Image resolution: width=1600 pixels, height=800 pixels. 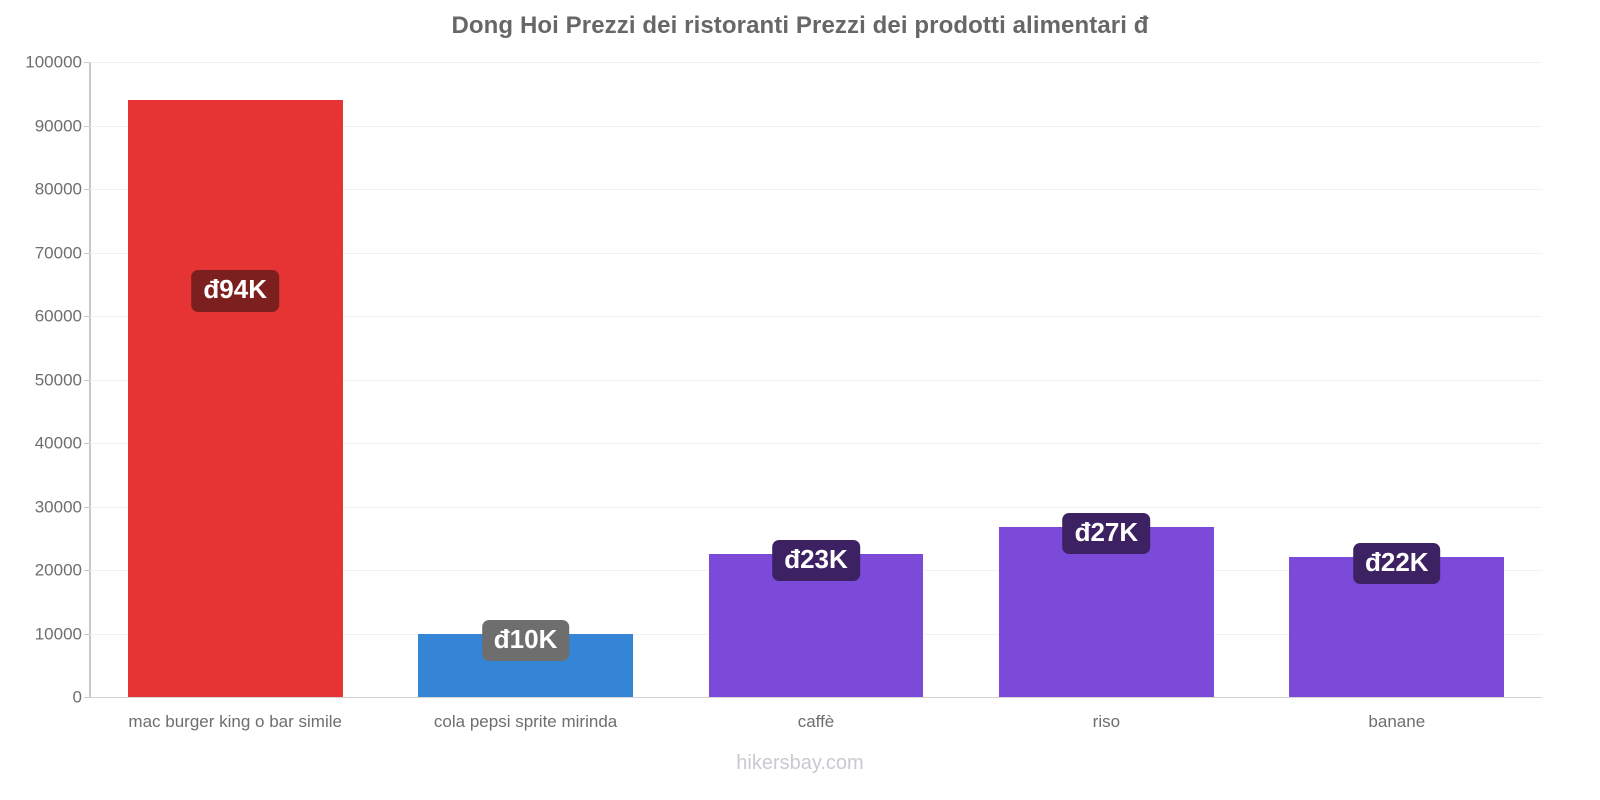 I want to click on bar-group: đ94K, so click(x=235, y=379).